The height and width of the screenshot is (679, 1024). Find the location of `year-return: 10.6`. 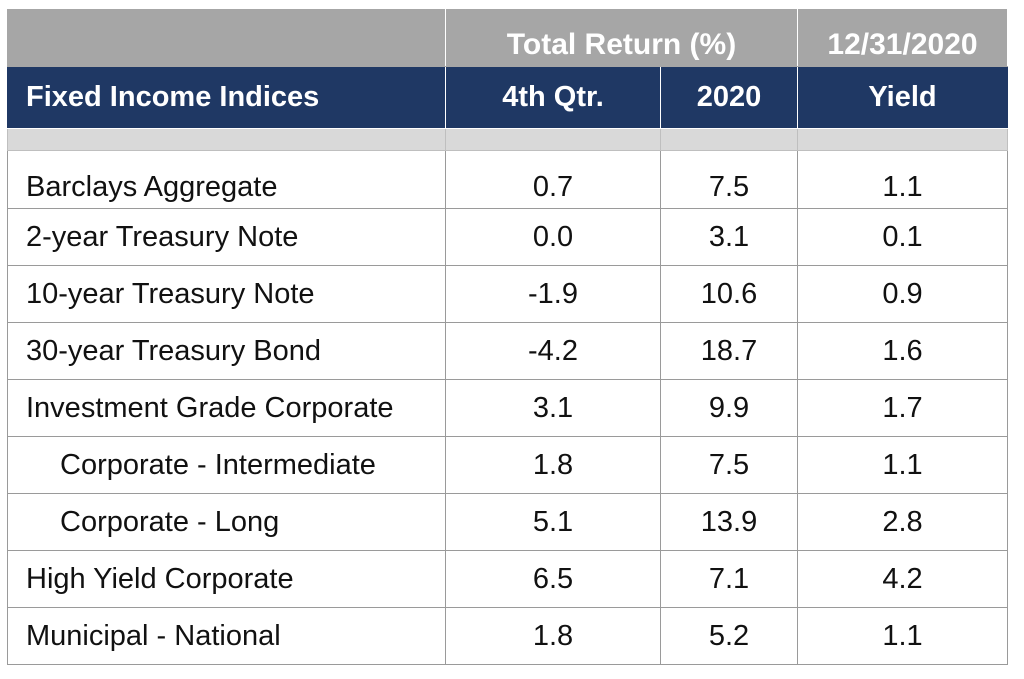

year-return: 10.6 is located at coordinates (729, 294).